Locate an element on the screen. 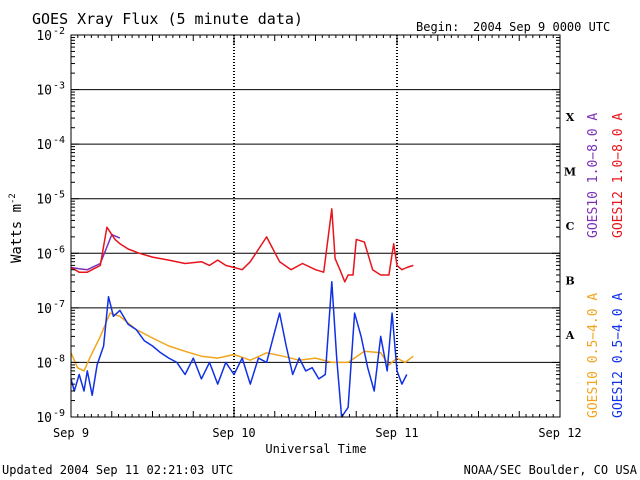 This screenshot has width=640, height=480. y-tick-label: 10⁻⁴ is located at coordinates (50, 144).